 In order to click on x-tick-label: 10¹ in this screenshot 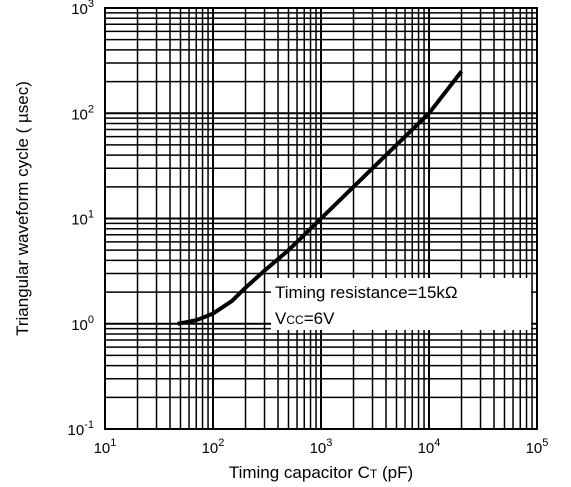, I will do `click(105, 447)`.